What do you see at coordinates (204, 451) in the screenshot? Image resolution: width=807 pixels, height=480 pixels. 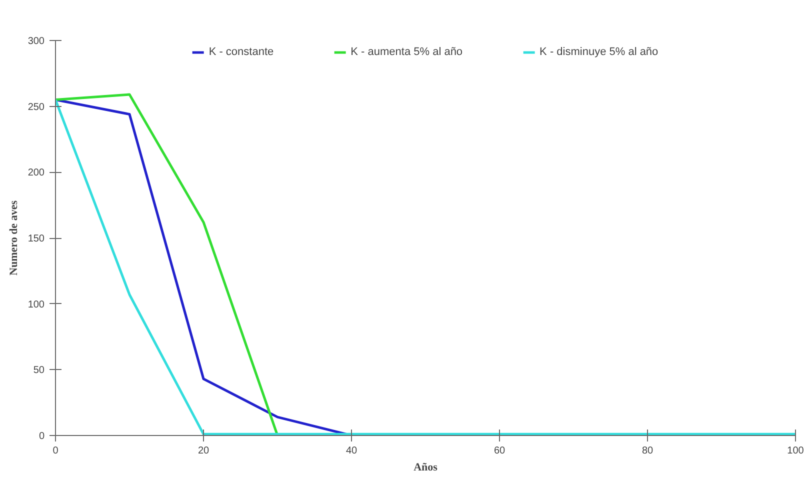 I see `x-tick-label: 20` at bounding box center [204, 451].